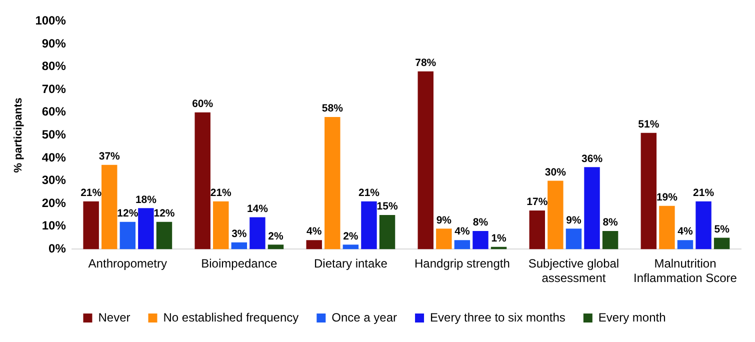 The height and width of the screenshot is (342, 755). What do you see at coordinates (462, 263) in the screenshot?
I see `x-tick-label: Handgrip strength` at bounding box center [462, 263].